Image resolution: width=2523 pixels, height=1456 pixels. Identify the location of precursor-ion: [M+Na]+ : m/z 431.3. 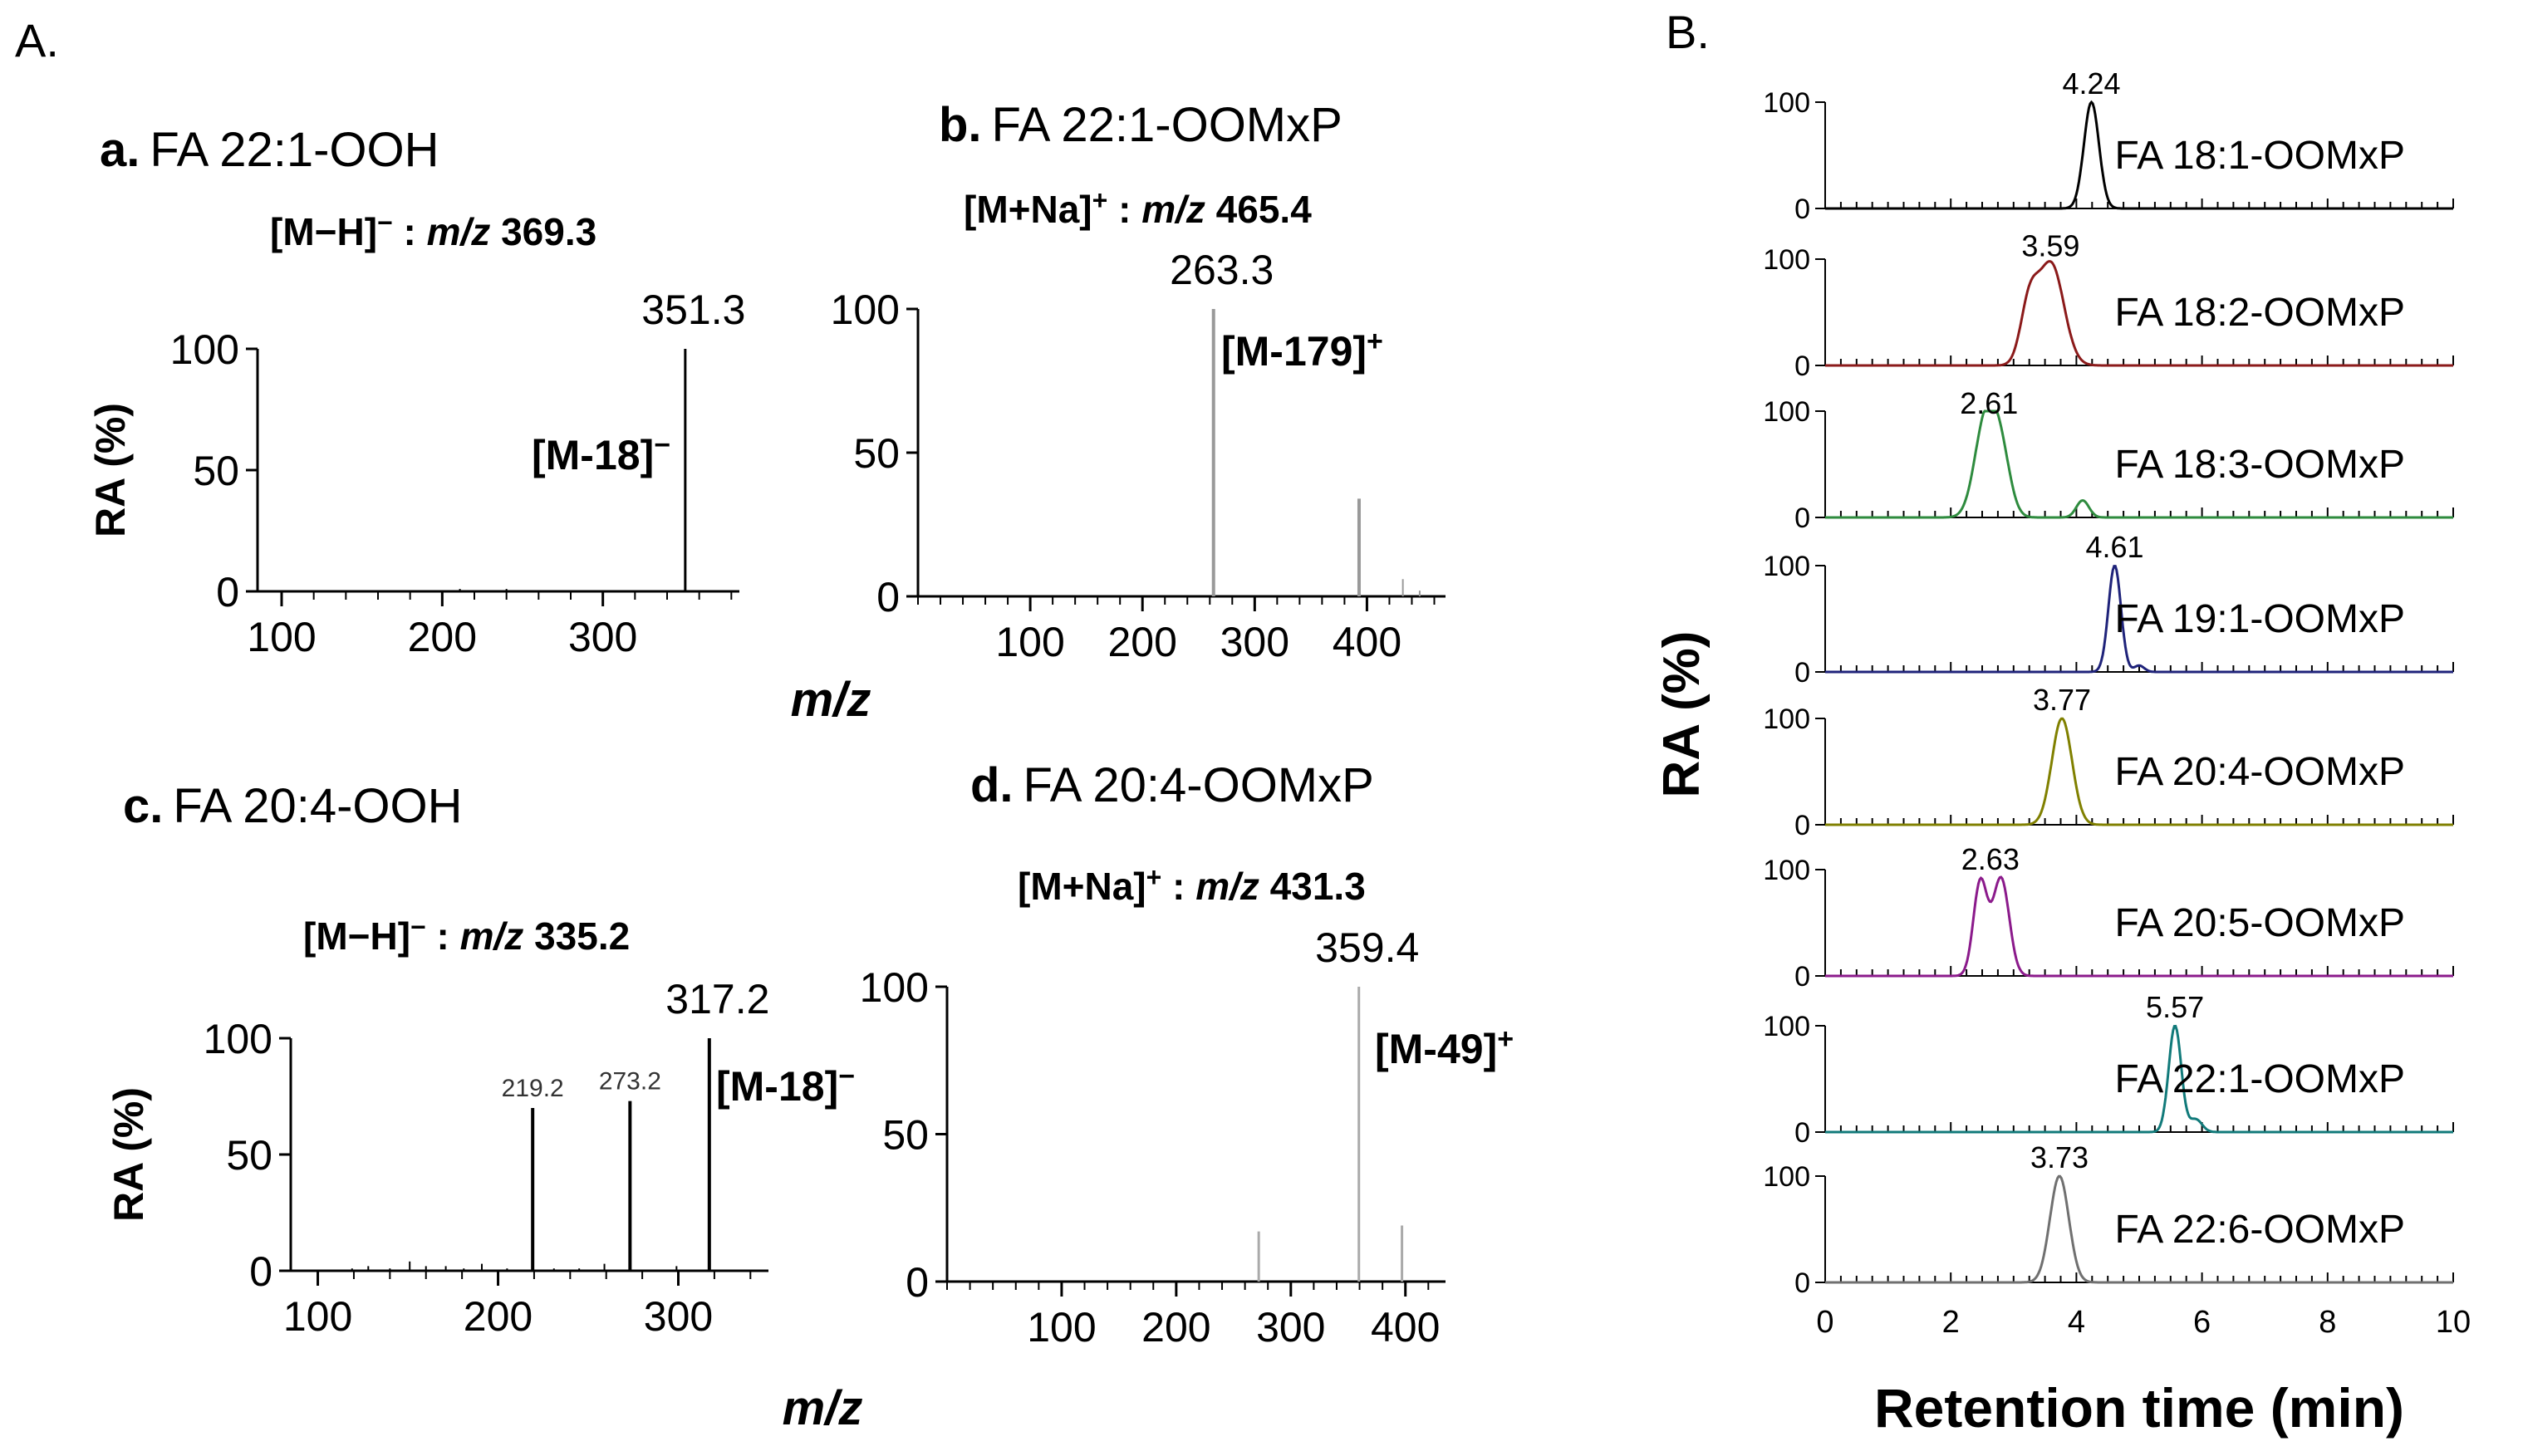
(1192, 885).